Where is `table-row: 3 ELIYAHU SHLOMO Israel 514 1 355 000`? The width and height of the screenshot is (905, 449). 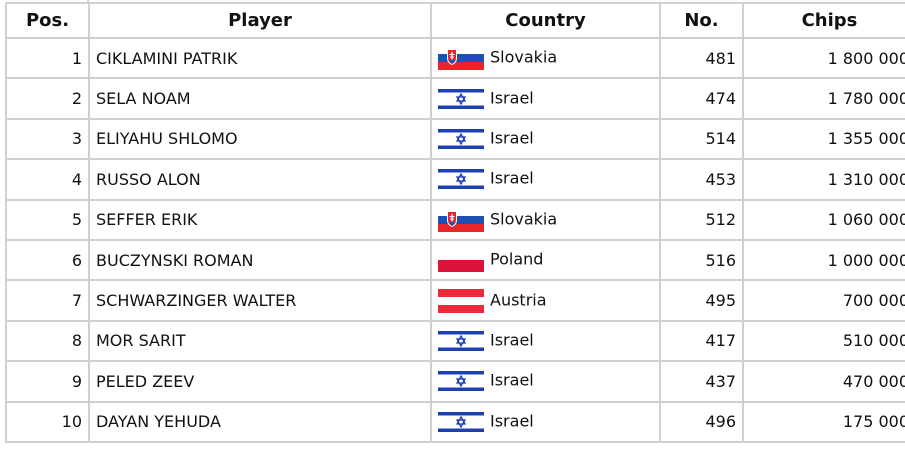 table-row: 3 ELIYAHU SHLOMO Israel 514 1 355 000 is located at coordinates (455, 139).